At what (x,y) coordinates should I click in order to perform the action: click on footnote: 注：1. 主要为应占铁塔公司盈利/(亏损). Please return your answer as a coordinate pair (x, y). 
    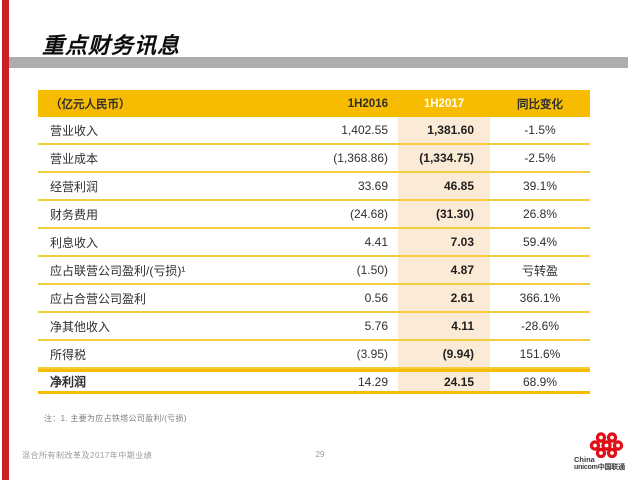
    Looking at the image, I should click on (115, 418).